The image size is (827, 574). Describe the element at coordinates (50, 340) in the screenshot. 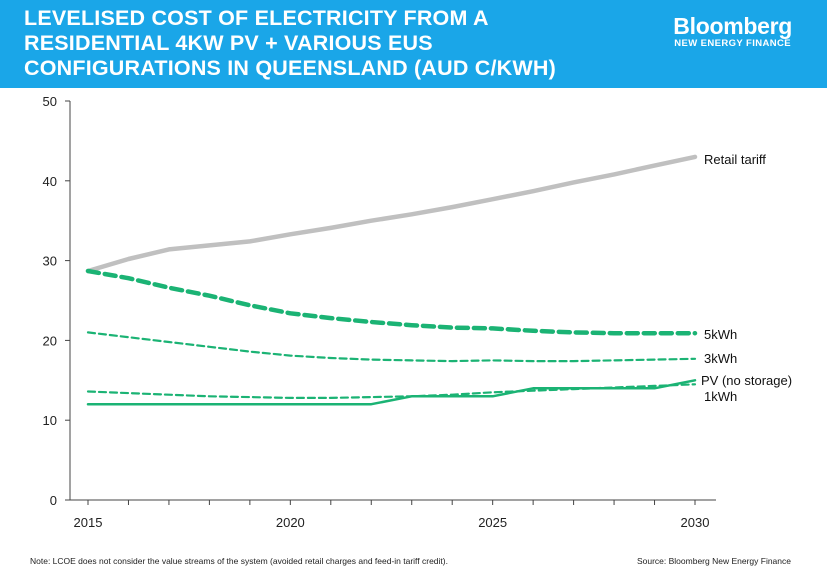

I see `y-tick-label: 20` at that location.